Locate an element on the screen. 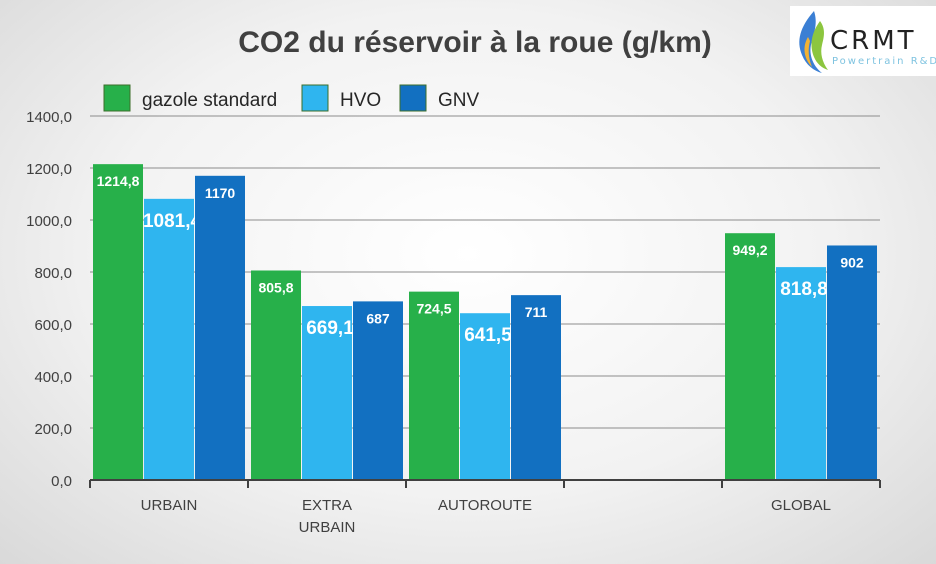 This screenshot has width=936, height=564. crmt-logo: CRMT Powertrain R&D is located at coordinates (863, 41).